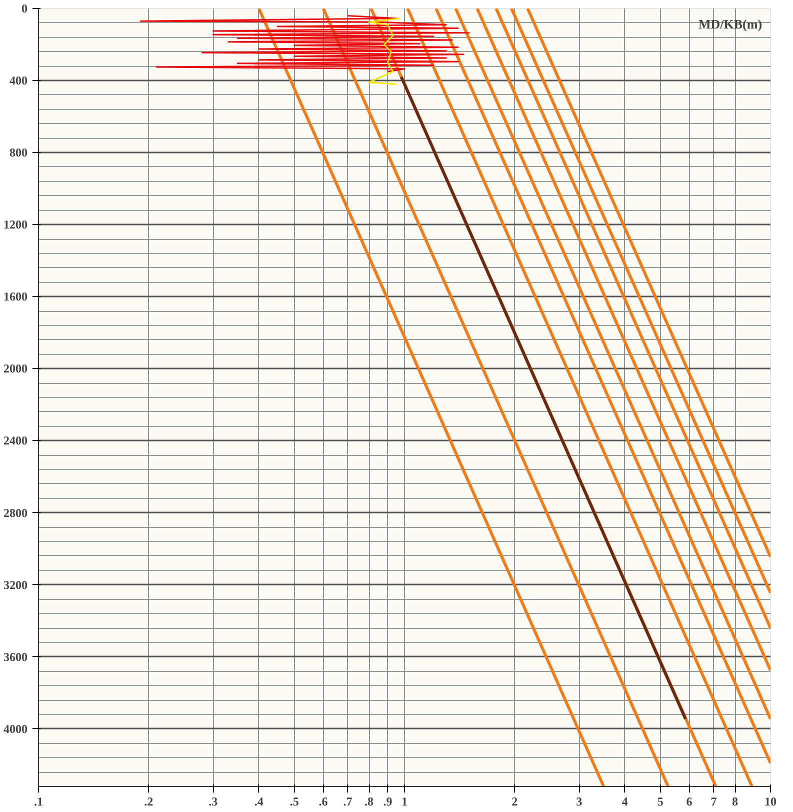 This screenshot has width=793, height=812. What do you see at coordinates (149, 801) in the screenshot?
I see `x-tick-label: .2` at bounding box center [149, 801].